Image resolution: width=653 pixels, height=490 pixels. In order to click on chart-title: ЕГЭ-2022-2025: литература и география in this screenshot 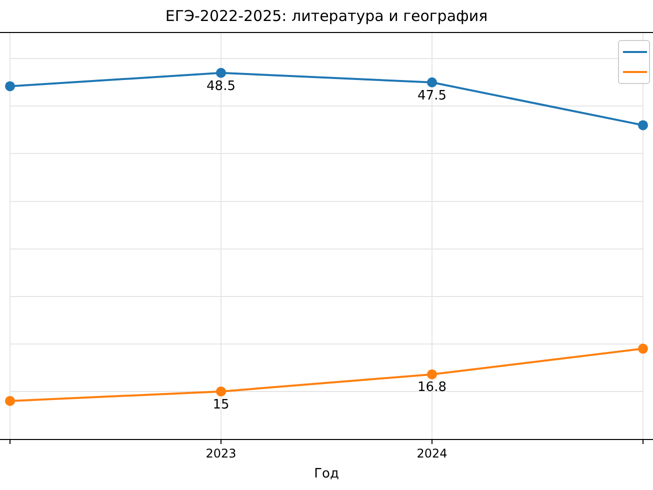, I will do `click(326, 15)`.